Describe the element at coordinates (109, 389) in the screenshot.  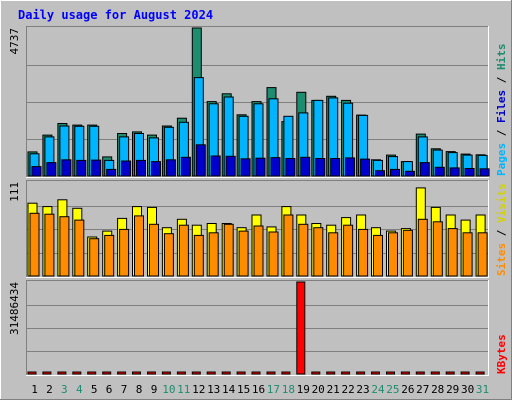
I see `x-tick-label: 6` at that location.